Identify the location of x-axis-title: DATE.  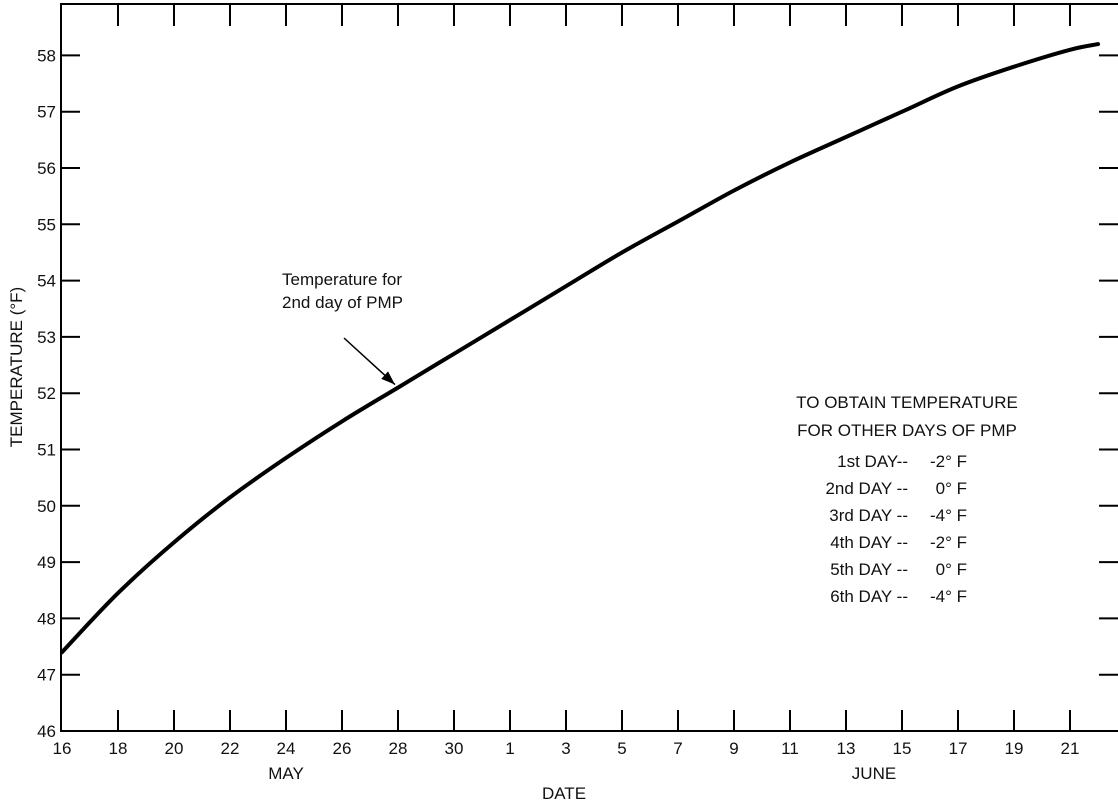
(564, 793).